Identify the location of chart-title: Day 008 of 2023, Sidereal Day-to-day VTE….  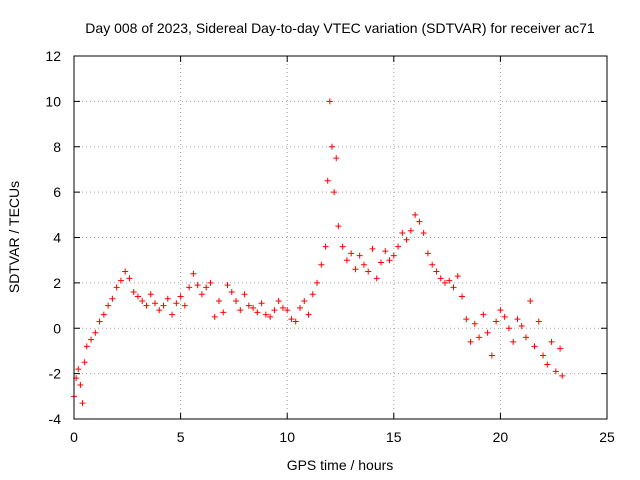
(340, 28).